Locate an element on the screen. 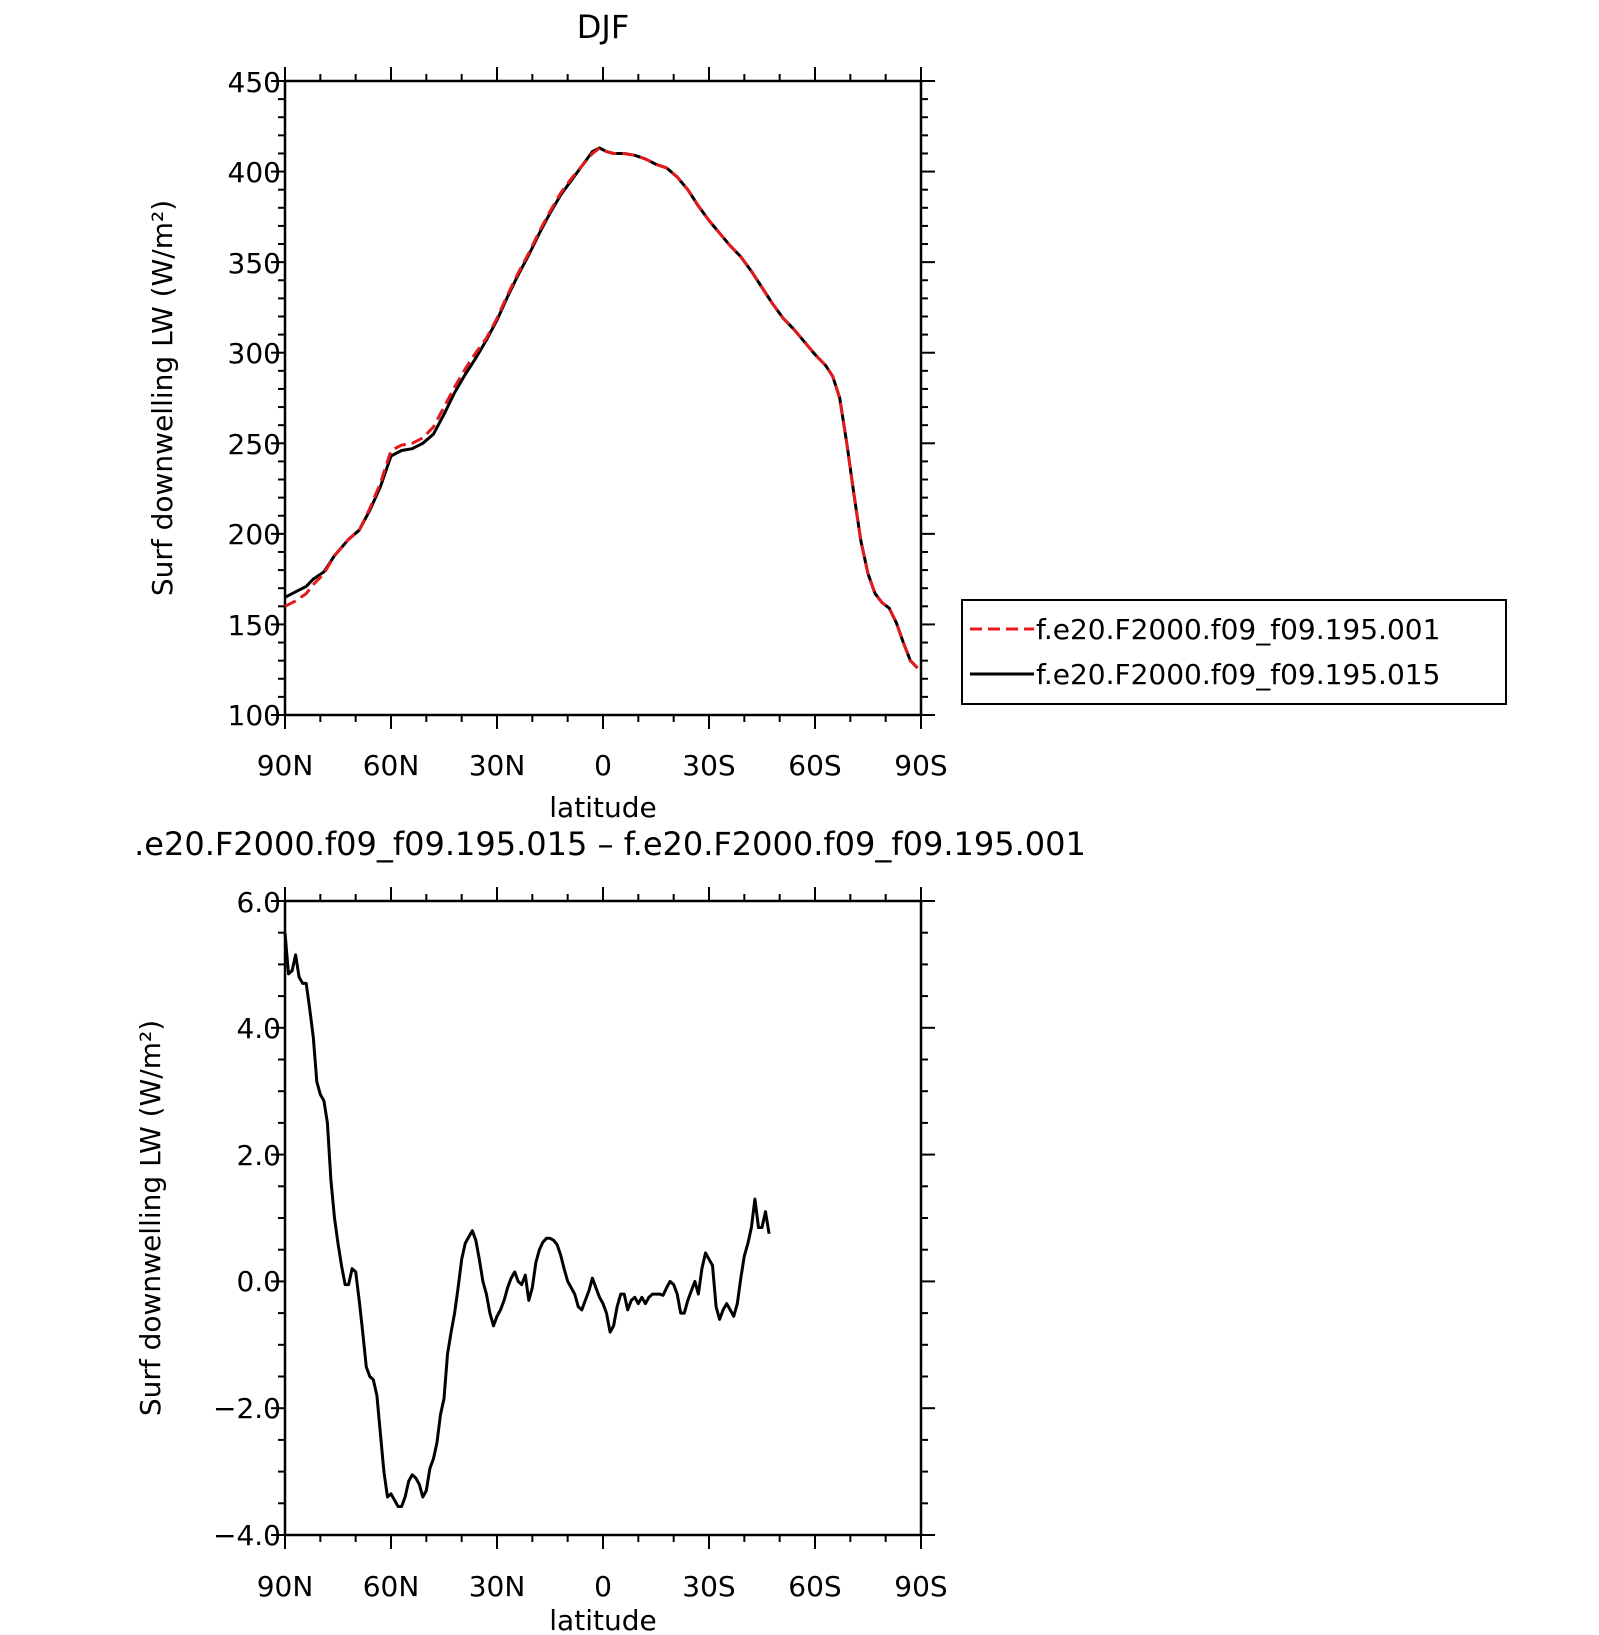 This screenshot has height=1635, width=1599. y-tick-label: 350 is located at coordinates (254, 263).